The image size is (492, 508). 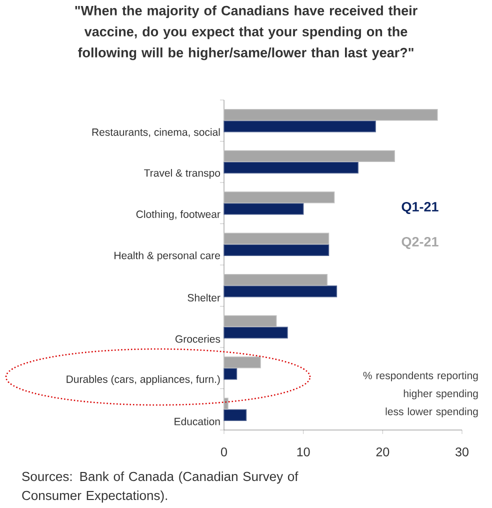 I want to click on chart-title: "When the majority of Canadians have received their vaccine, do you expect that your spending on the following will be higher/same/lower than last year?", so click(x=246, y=33).